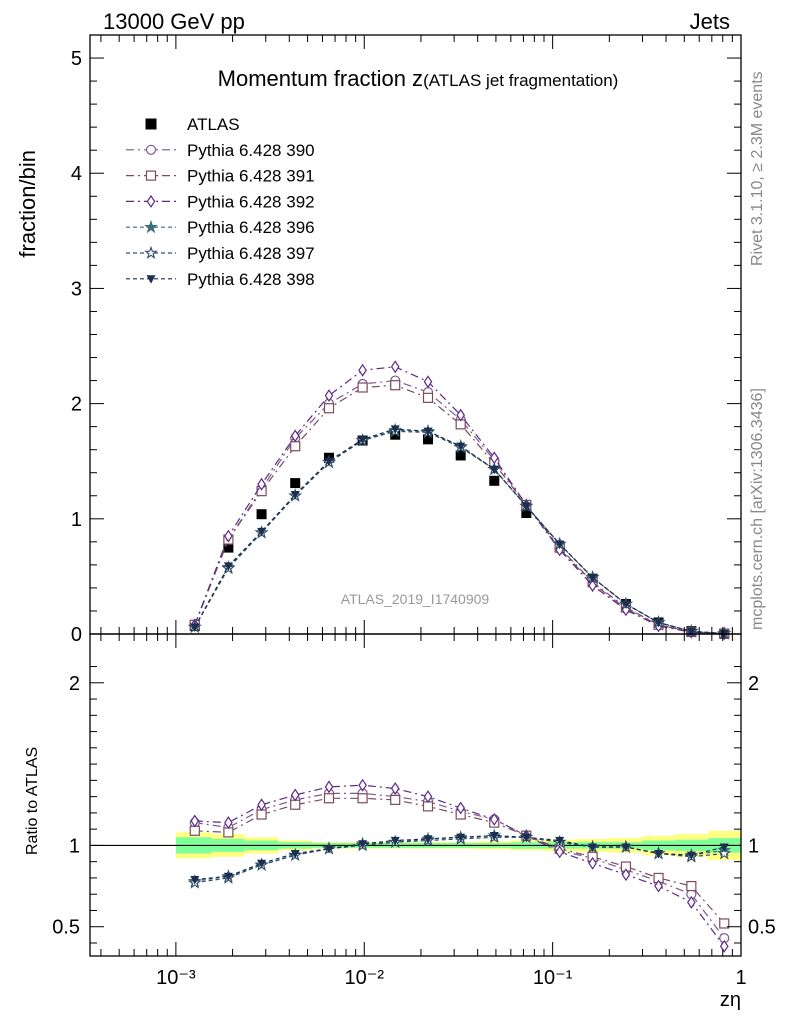 This screenshot has height=1024, width=786. I want to click on main-y-tick-label: 0, so click(76, 635).